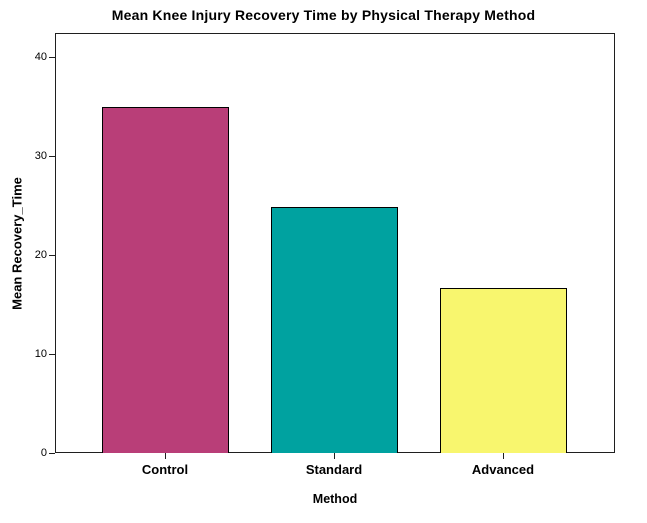 The height and width of the screenshot is (523, 647). What do you see at coordinates (334, 330) in the screenshot?
I see `bar-standard` at bounding box center [334, 330].